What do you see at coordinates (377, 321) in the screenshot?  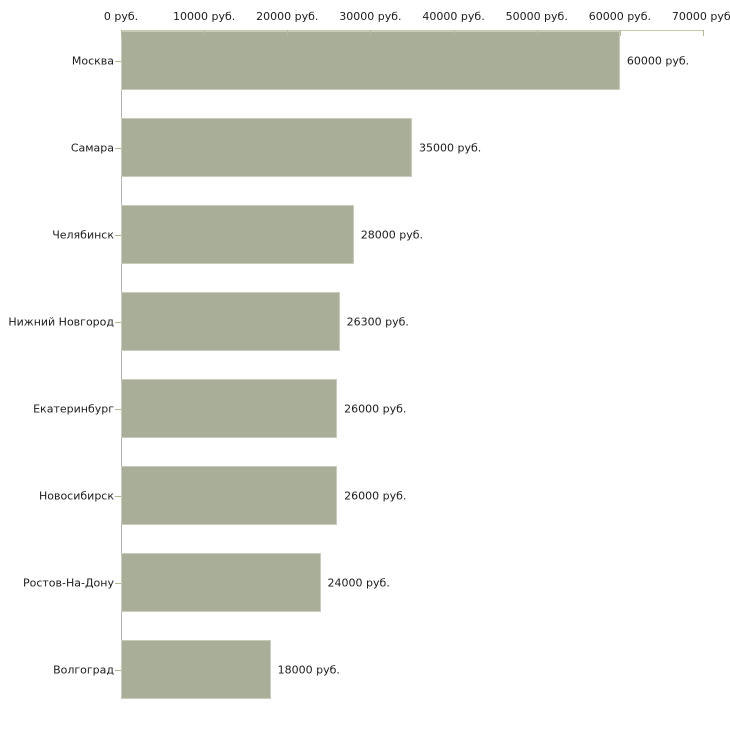 I see `value-label: 26300 руб.` at bounding box center [377, 321].